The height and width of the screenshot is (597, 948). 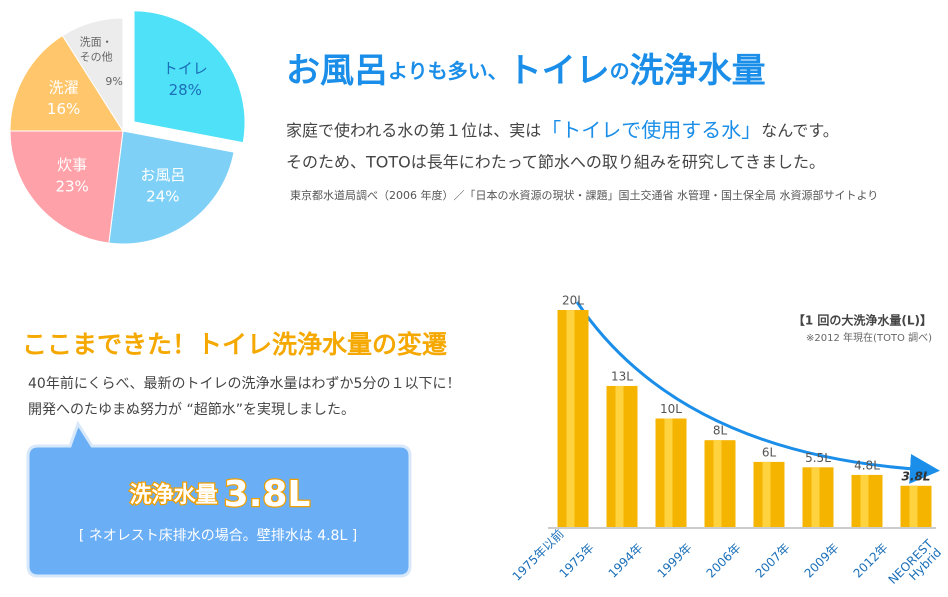 I want to click on slice-value: 24%, so click(x=162, y=196).